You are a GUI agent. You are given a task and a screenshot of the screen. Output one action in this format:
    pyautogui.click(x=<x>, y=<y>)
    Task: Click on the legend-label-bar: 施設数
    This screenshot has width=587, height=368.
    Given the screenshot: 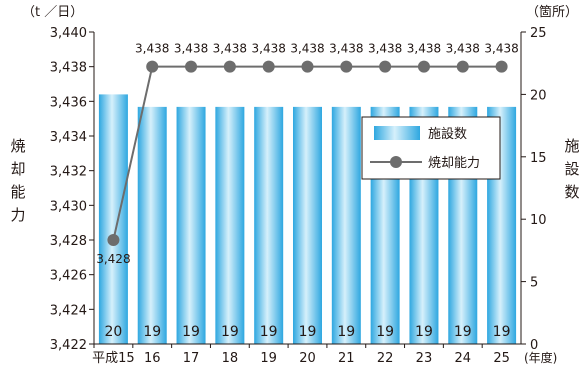 What is the action you would take?
    pyautogui.click(x=447, y=134)
    